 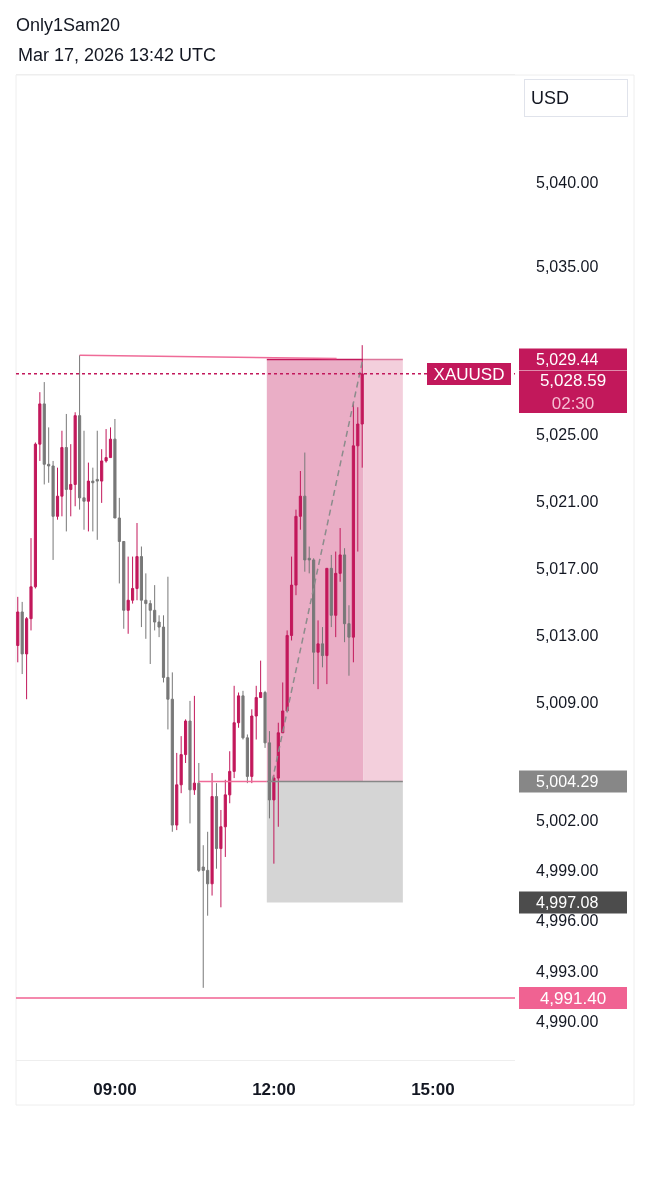 What do you see at coordinates (550, 98) in the screenshot?
I see `y-axis-title: USD` at bounding box center [550, 98].